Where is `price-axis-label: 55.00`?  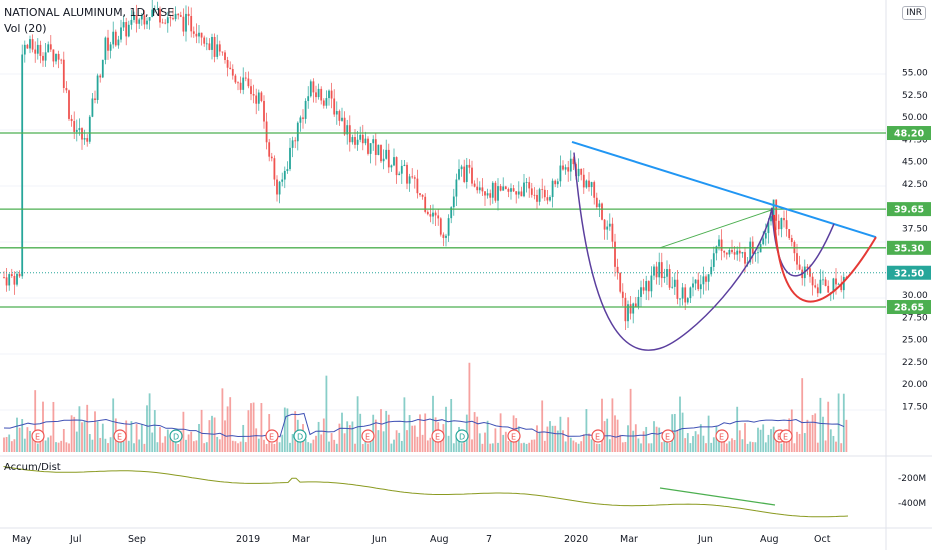
price-axis-label: 55.00 is located at coordinates (915, 74).